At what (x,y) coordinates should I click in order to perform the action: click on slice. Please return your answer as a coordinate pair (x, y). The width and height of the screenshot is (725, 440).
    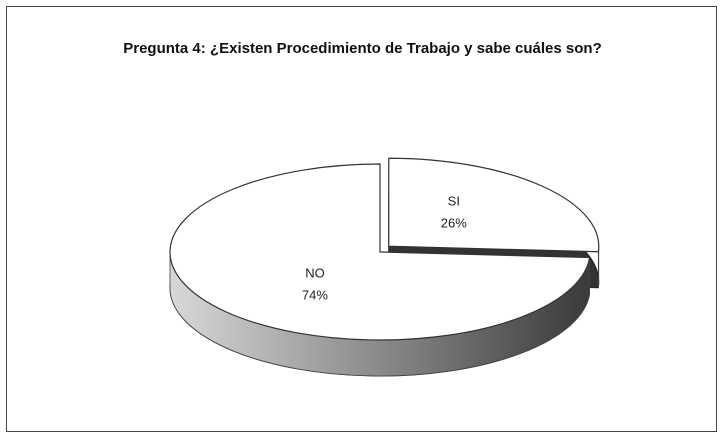
    Looking at the image, I should click on (494, 205).